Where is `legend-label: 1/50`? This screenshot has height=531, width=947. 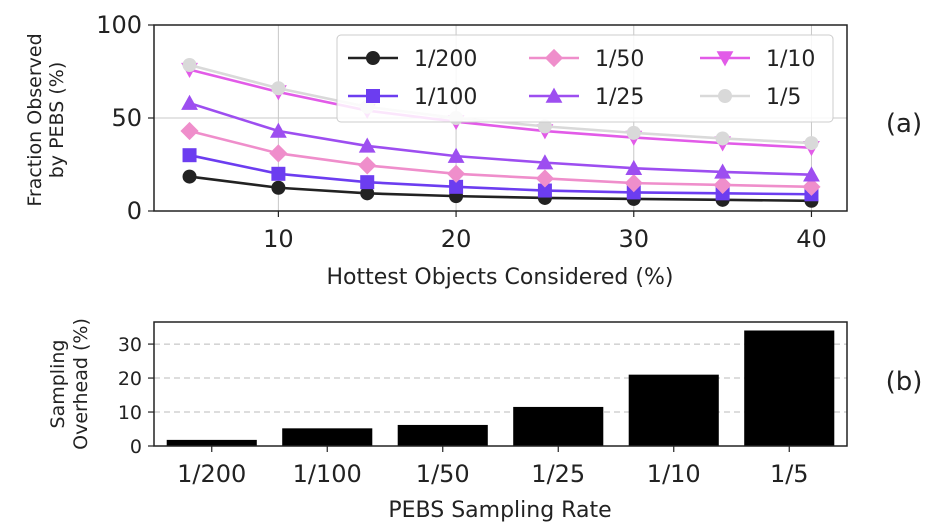 legend-label: 1/50 is located at coordinates (619, 59).